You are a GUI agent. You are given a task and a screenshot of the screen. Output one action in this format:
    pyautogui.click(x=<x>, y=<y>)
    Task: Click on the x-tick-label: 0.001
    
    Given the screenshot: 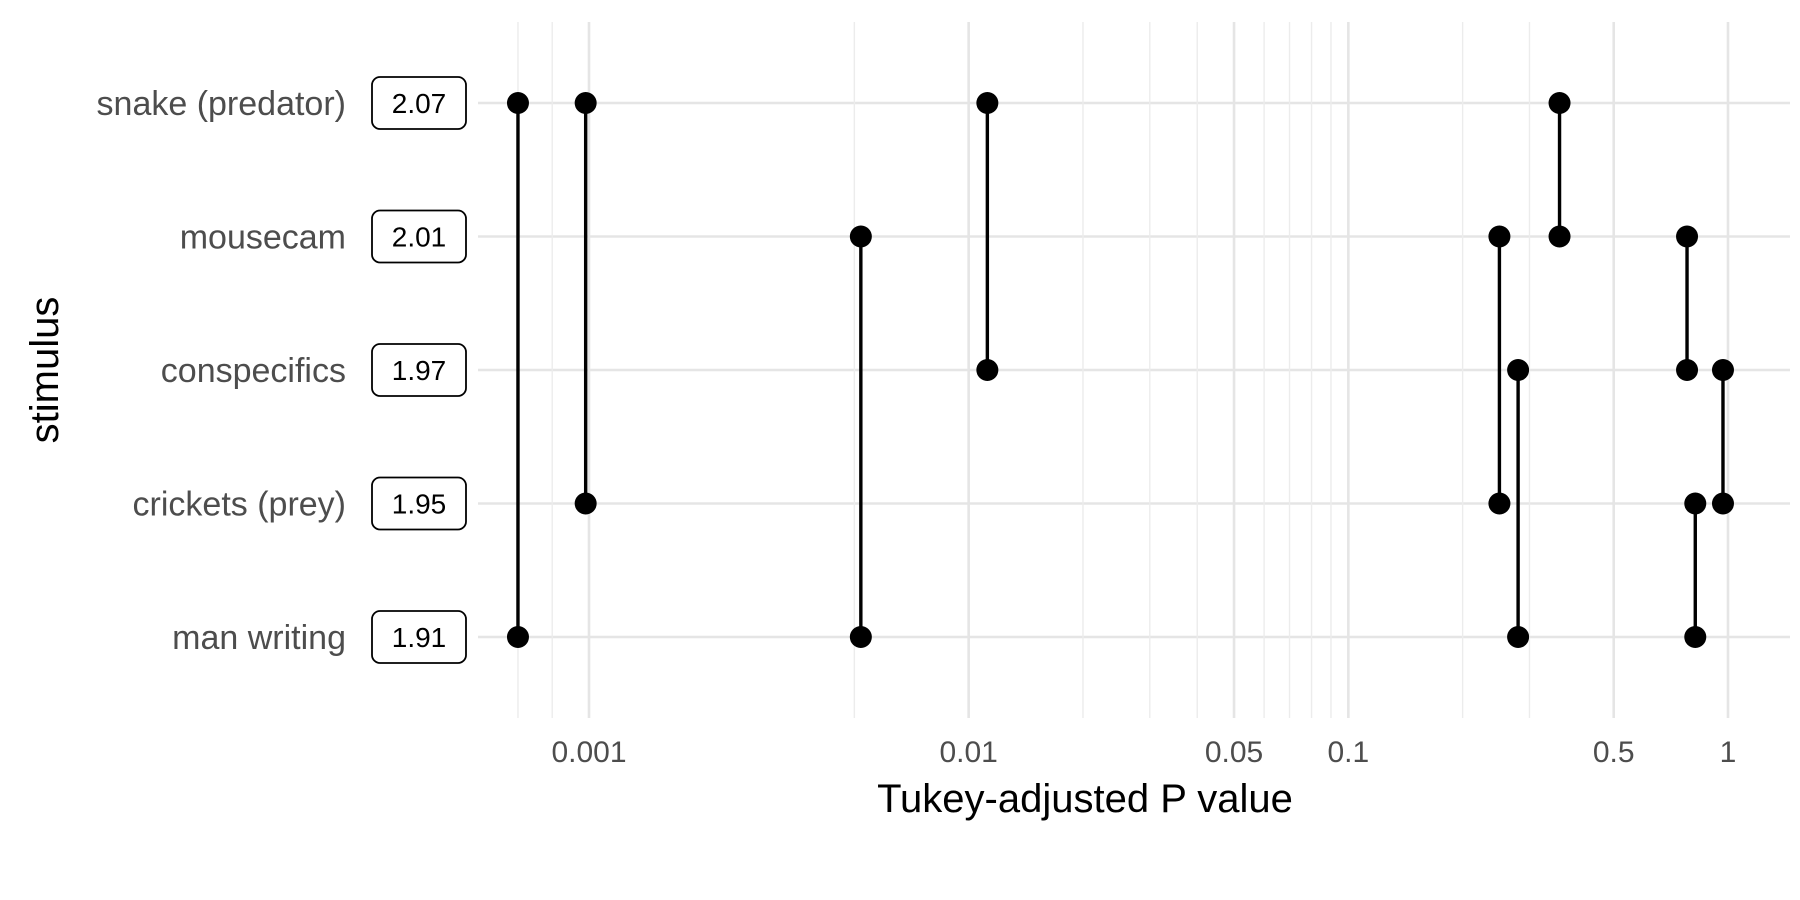 What is the action you would take?
    pyautogui.click(x=588, y=752)
    